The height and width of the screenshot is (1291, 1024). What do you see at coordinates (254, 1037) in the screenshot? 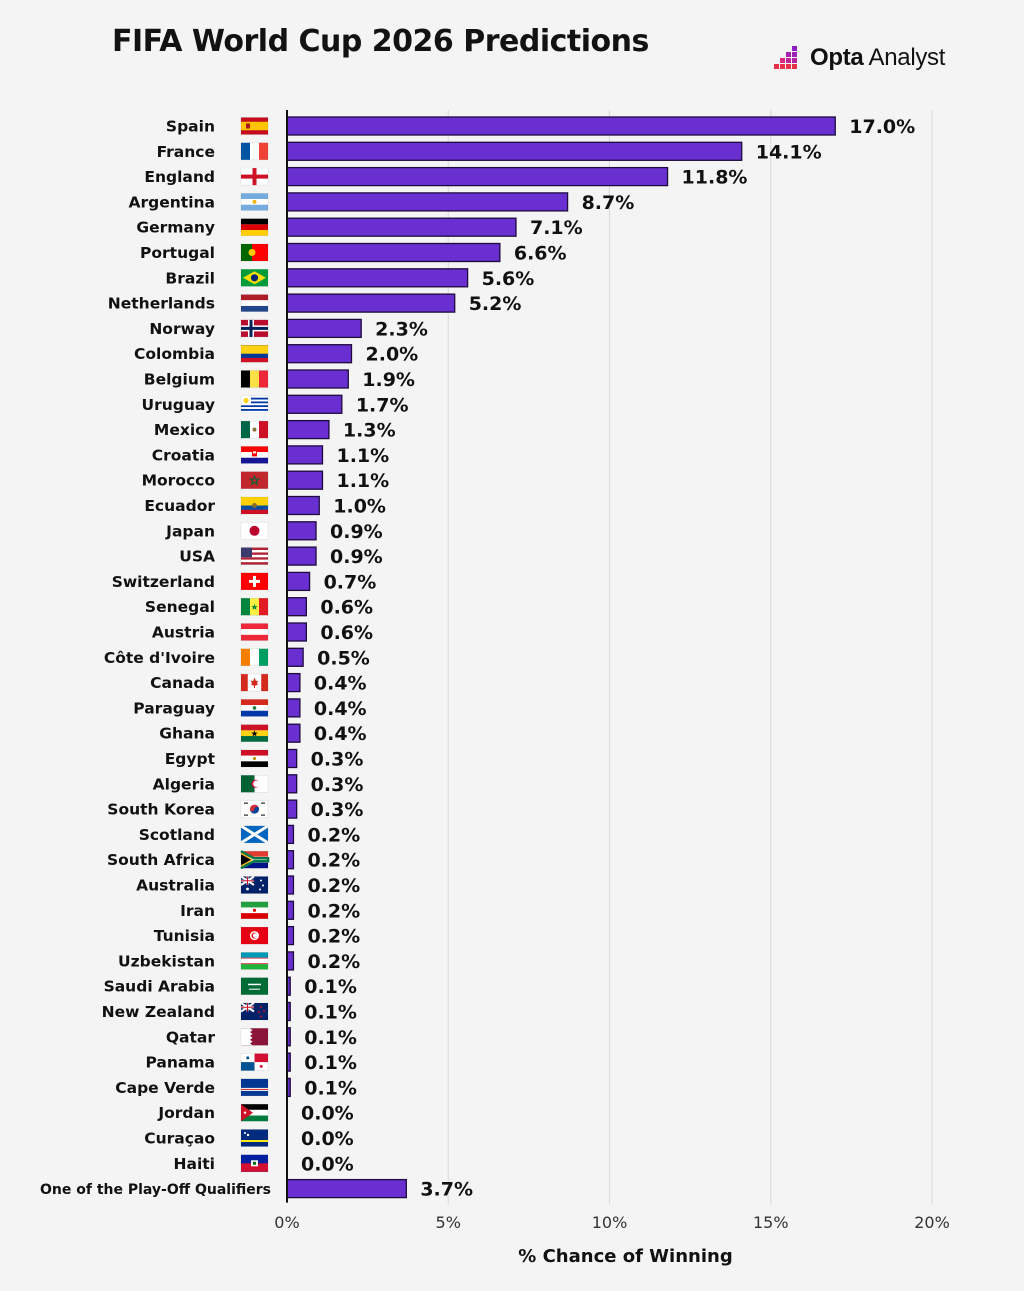
I see `qatar-flag-icon` at bounding box center [254, 1037].